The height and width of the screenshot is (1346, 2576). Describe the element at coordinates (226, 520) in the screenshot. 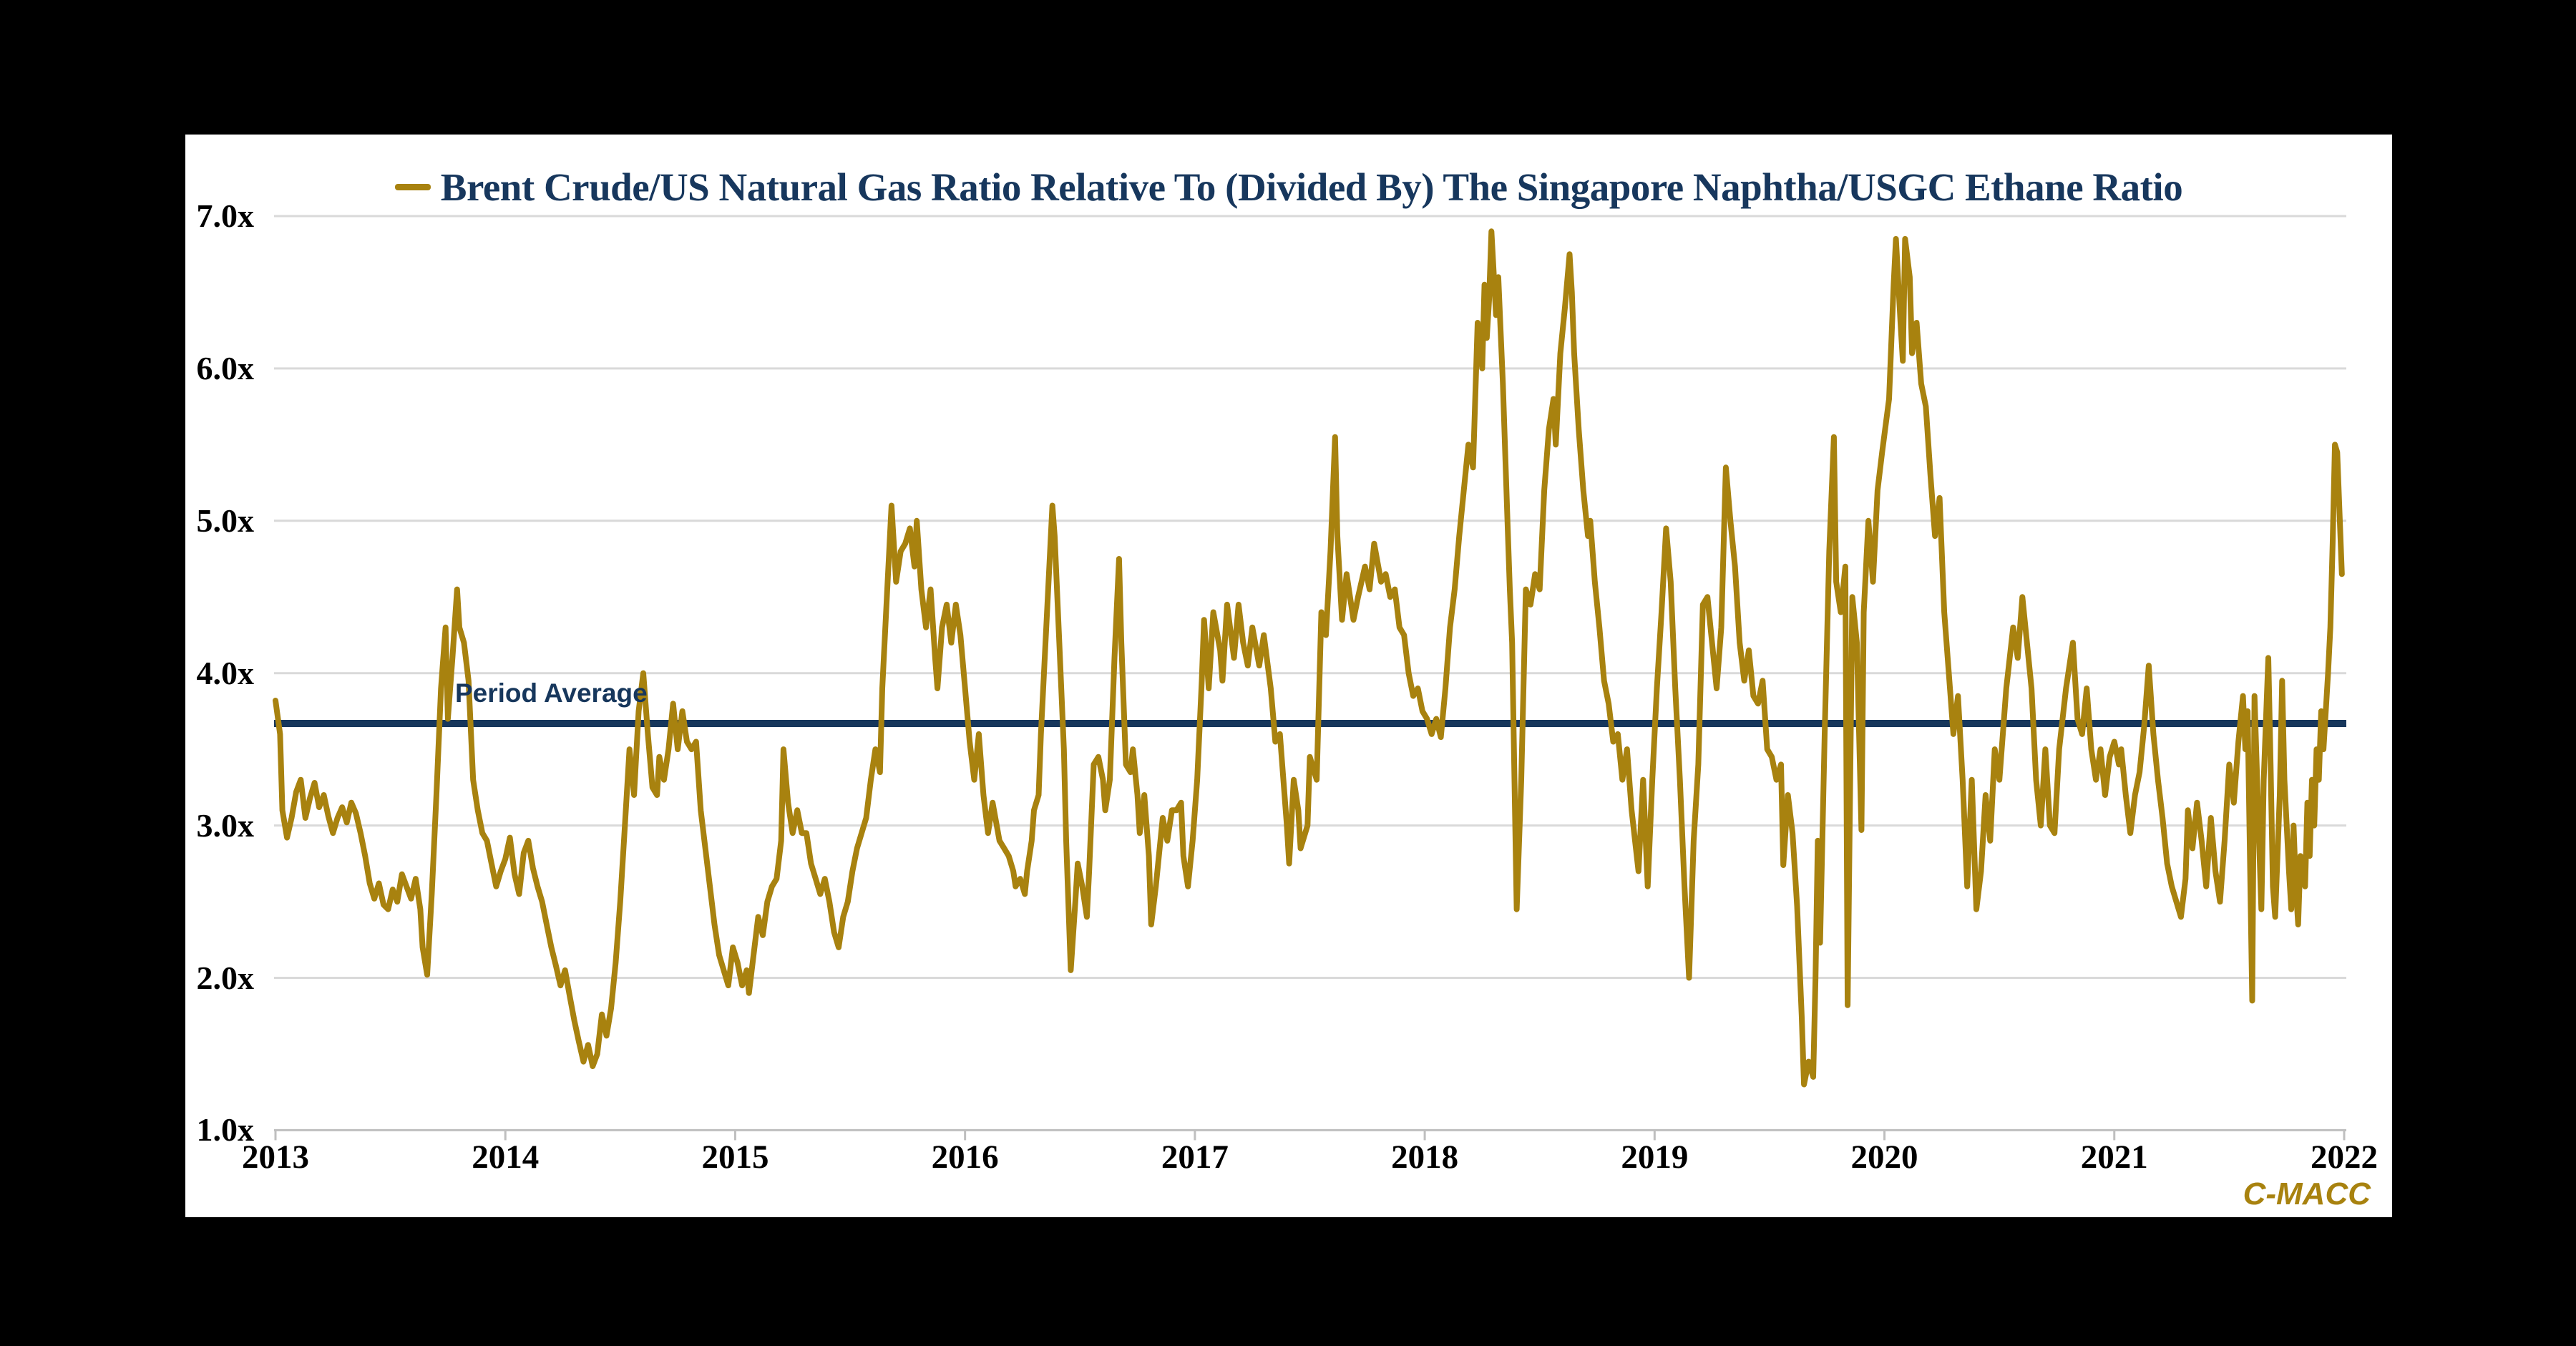

I see `y-tick-label: 5.0x` at that location.